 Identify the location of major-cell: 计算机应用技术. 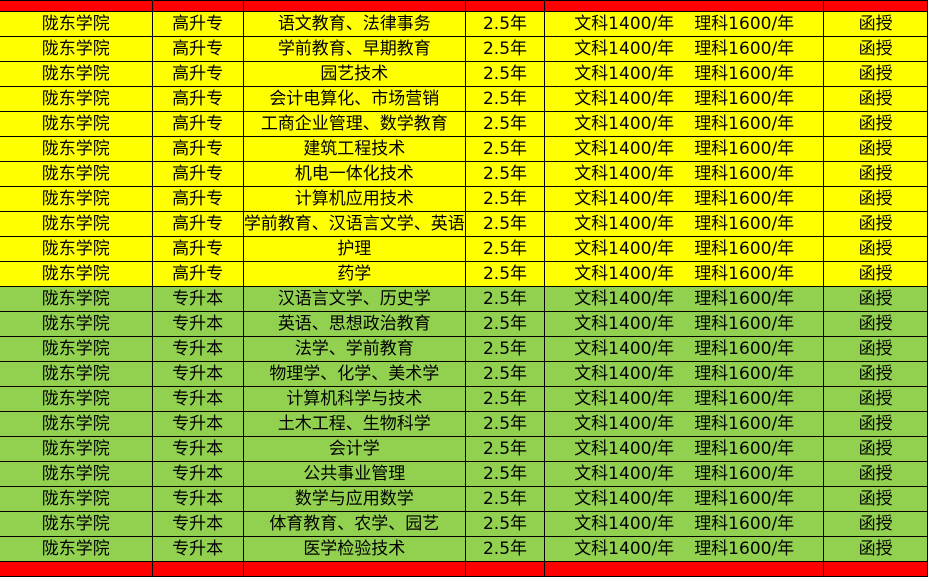
(354, 199).